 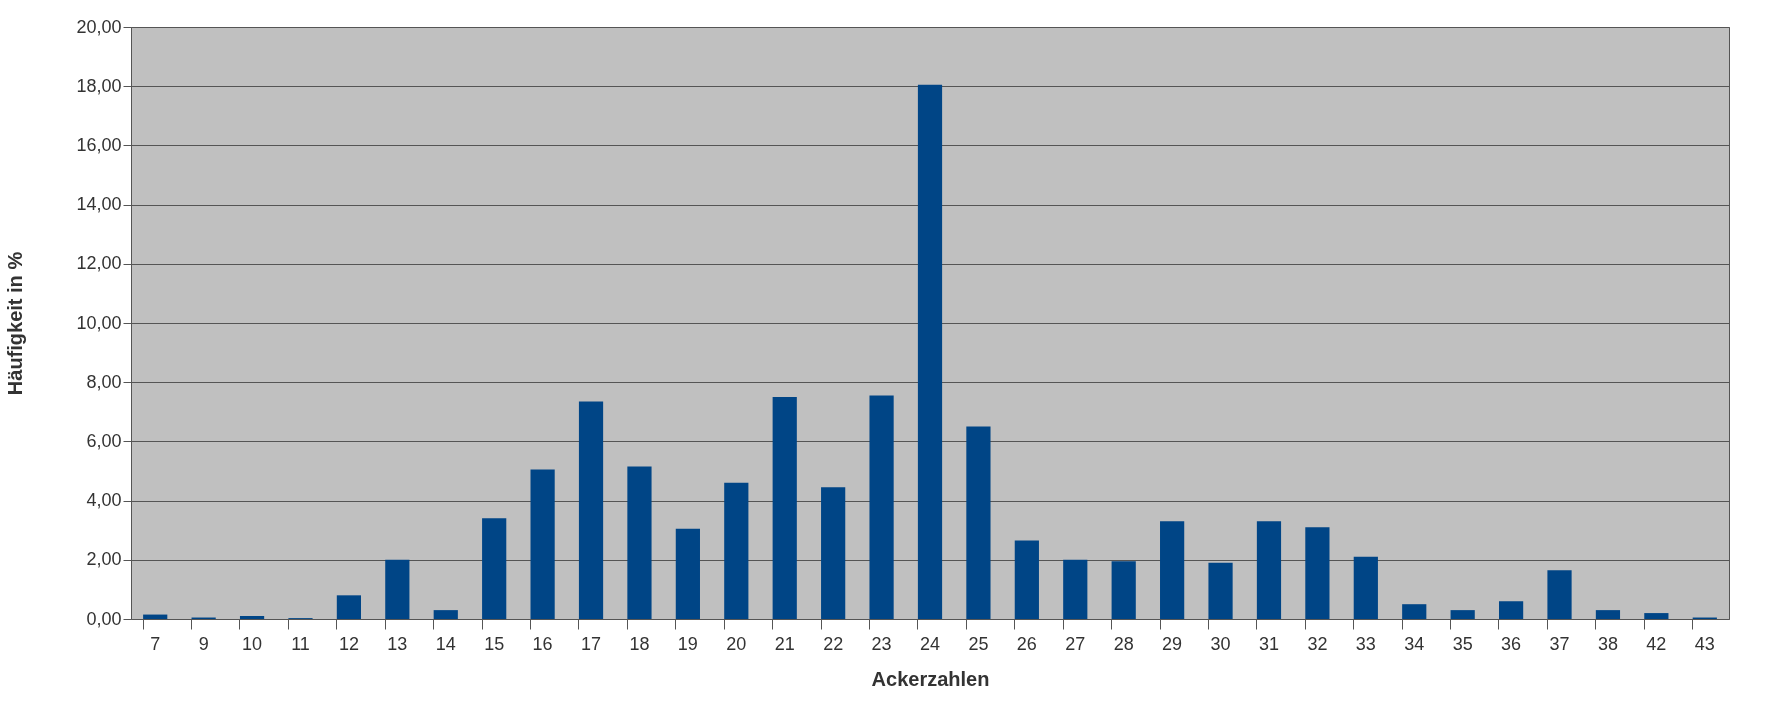 What do you see at coordinates (1172, 643) in the screenshot?
I see `x-tick-label: 29` at bounding box center [1172, 643].